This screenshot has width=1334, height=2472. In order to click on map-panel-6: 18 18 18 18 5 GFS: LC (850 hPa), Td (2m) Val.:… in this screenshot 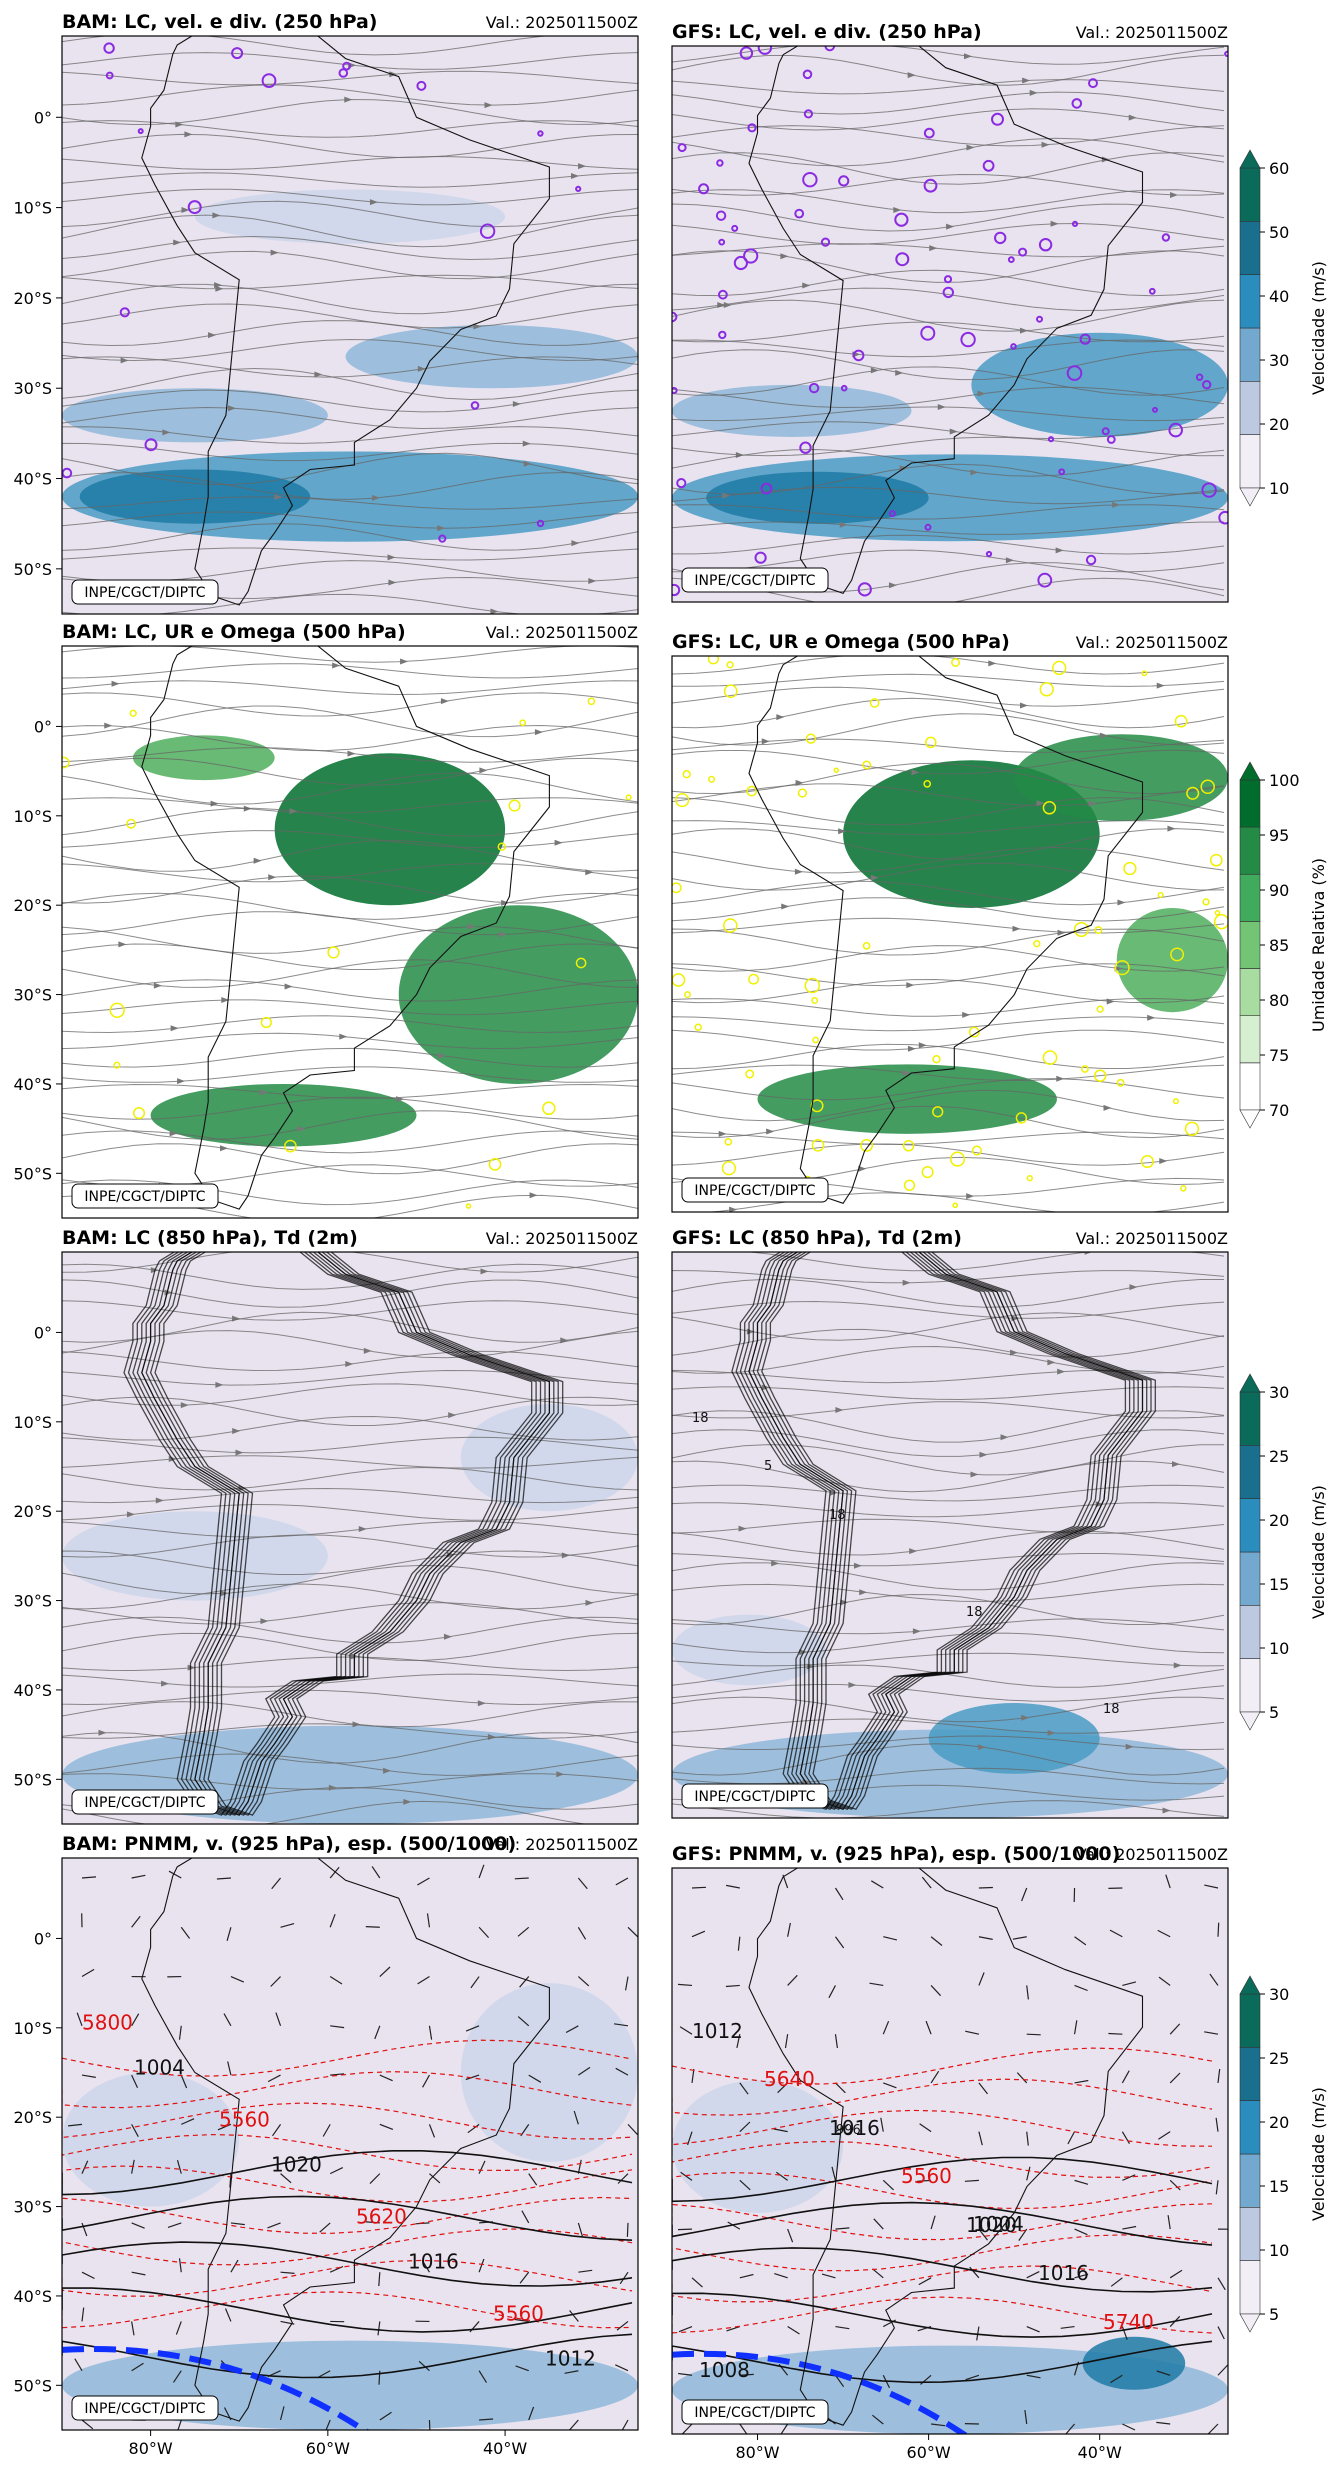, I will do `click(950, 1523)`.